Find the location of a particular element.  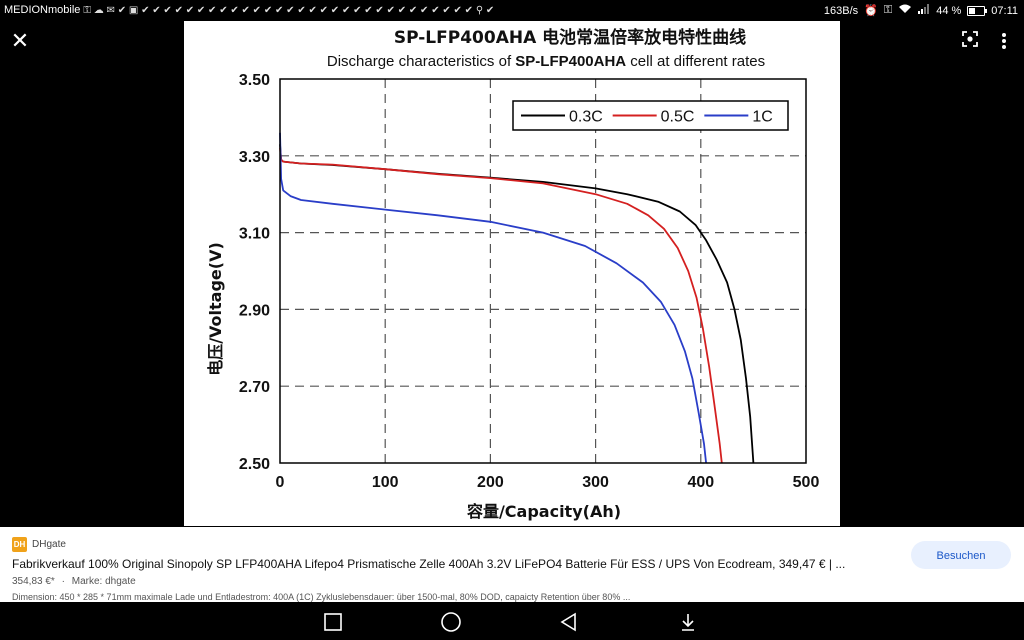

download-icon is located at coordinates (688, 622).